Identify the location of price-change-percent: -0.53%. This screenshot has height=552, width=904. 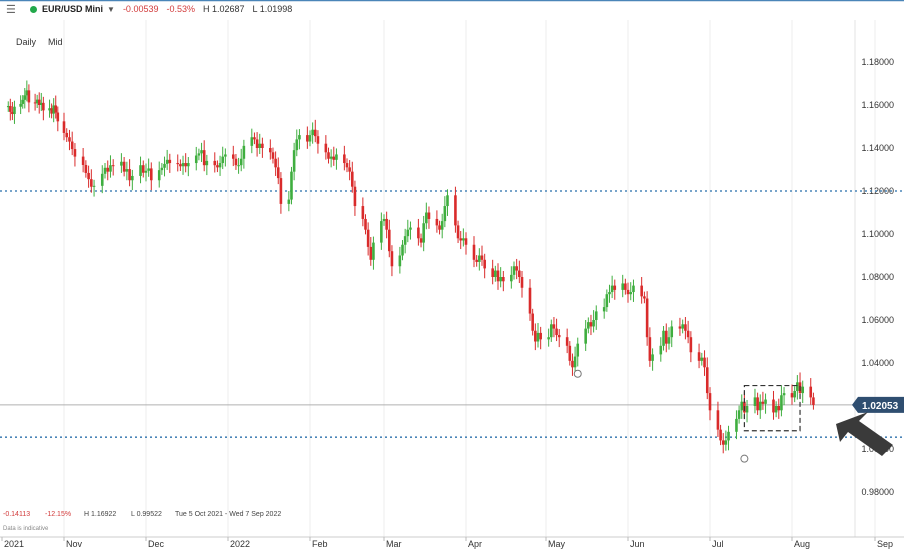
(180, 9).